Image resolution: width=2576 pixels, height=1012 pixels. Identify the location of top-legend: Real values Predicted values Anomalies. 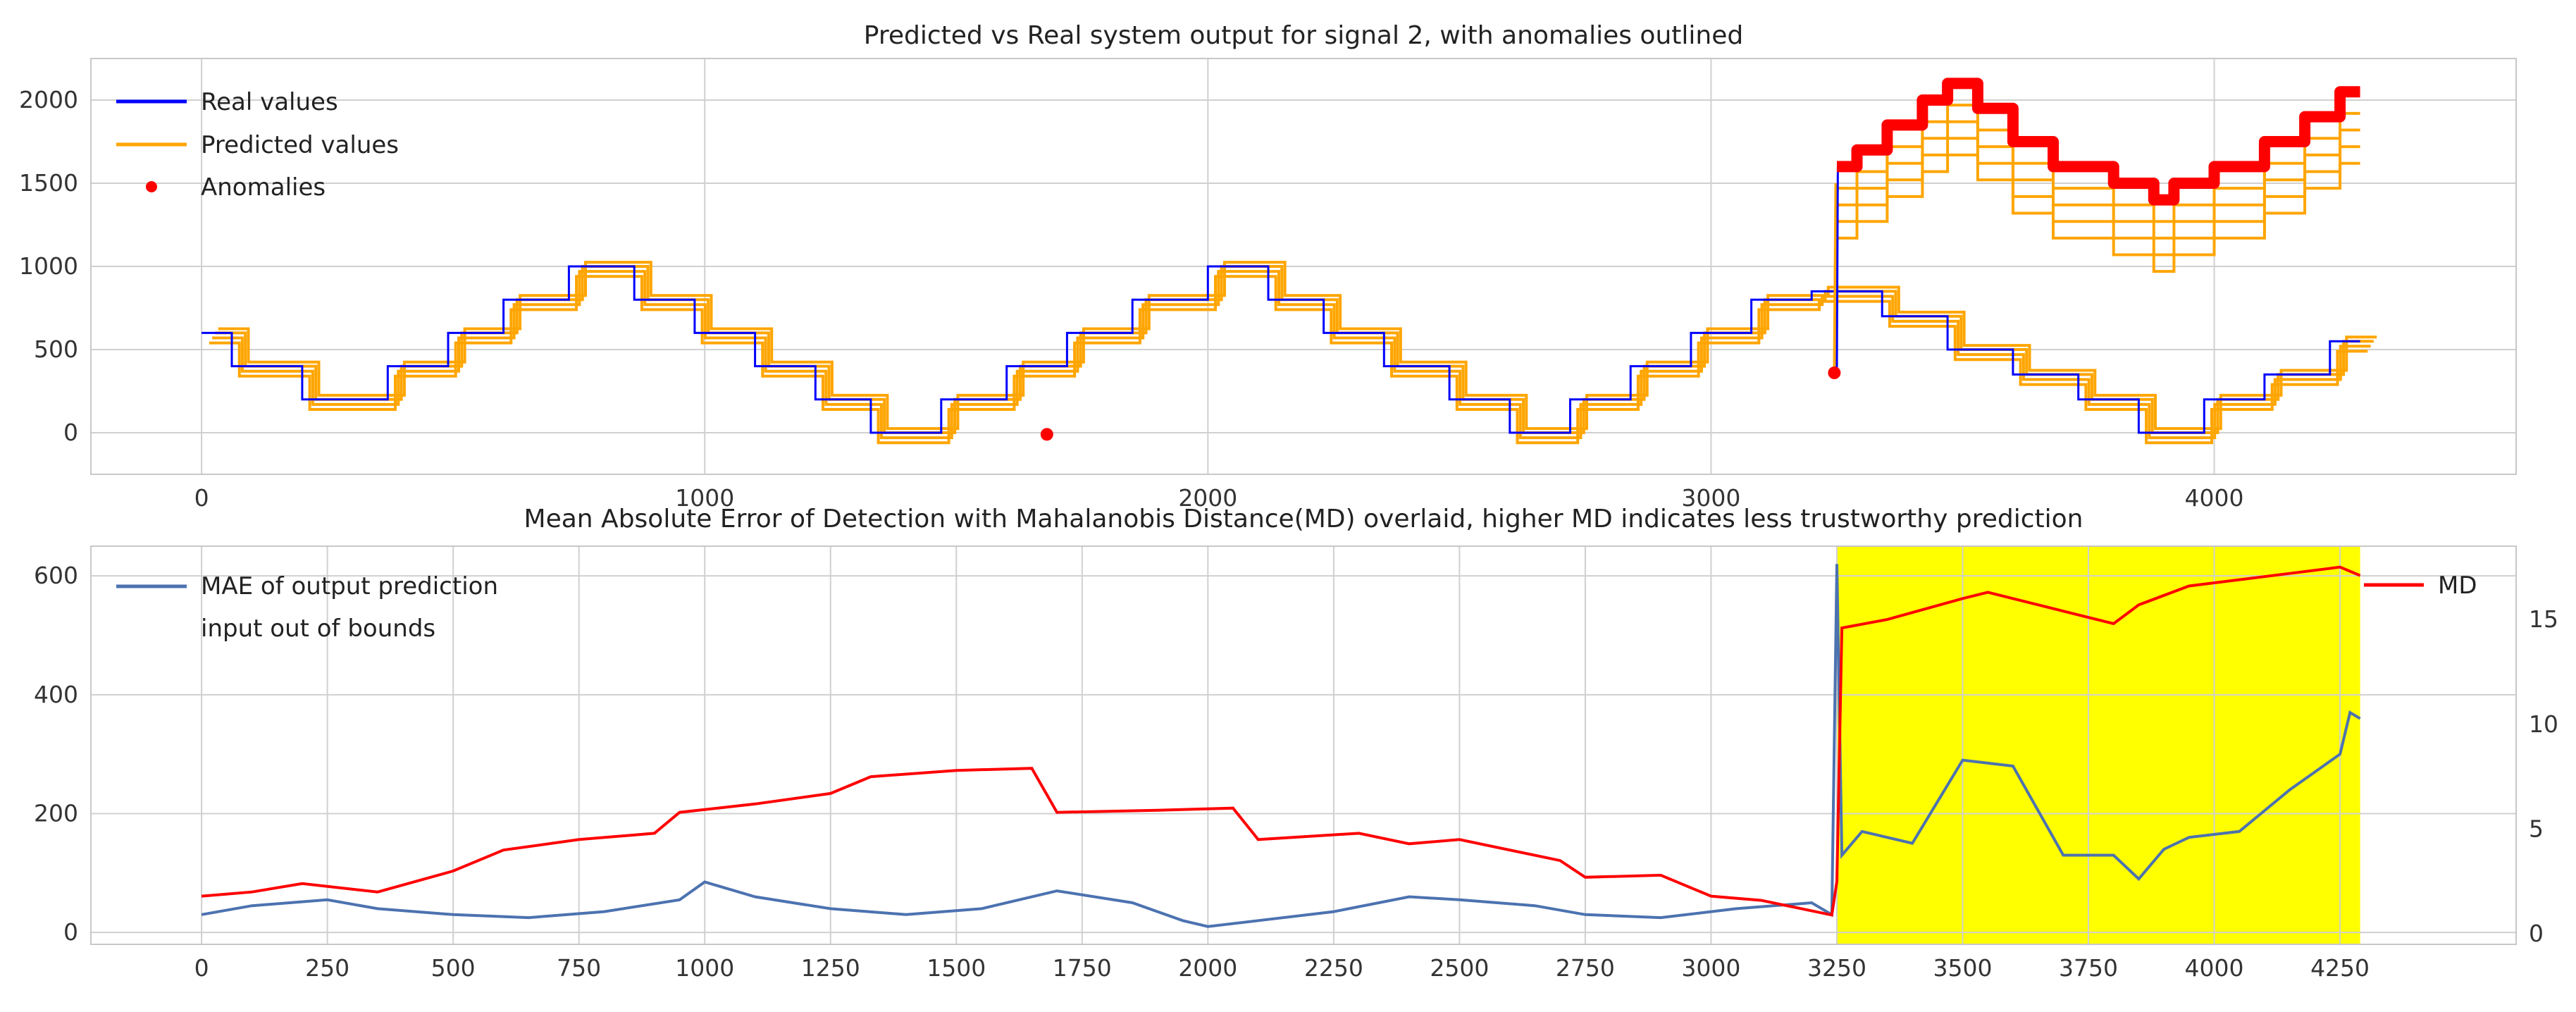
(257, 145).